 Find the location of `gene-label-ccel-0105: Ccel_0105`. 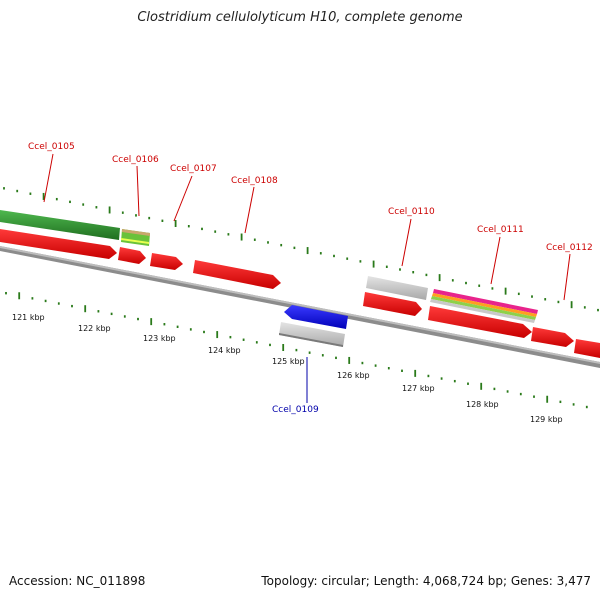

gene-label-ccel-0105: Ccel_0105 is located at coordinates (51, 147).